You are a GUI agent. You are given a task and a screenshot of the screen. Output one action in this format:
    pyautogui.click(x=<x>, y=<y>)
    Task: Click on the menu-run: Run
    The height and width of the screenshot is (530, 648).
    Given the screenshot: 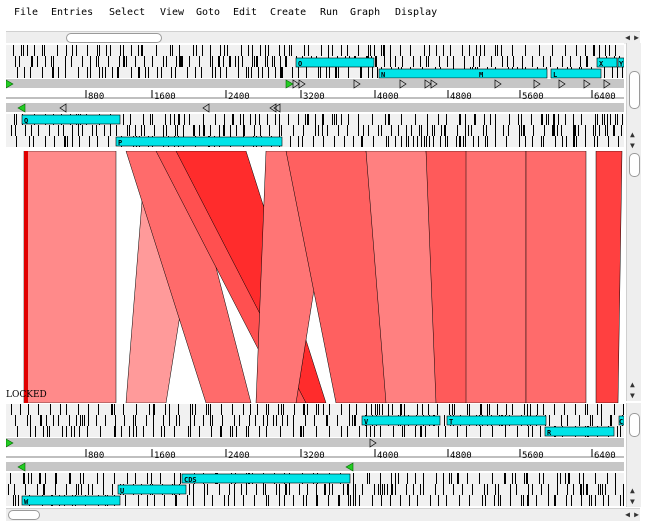 What is the action you would take?
    pyautogui.click(x=329, y=12)
    